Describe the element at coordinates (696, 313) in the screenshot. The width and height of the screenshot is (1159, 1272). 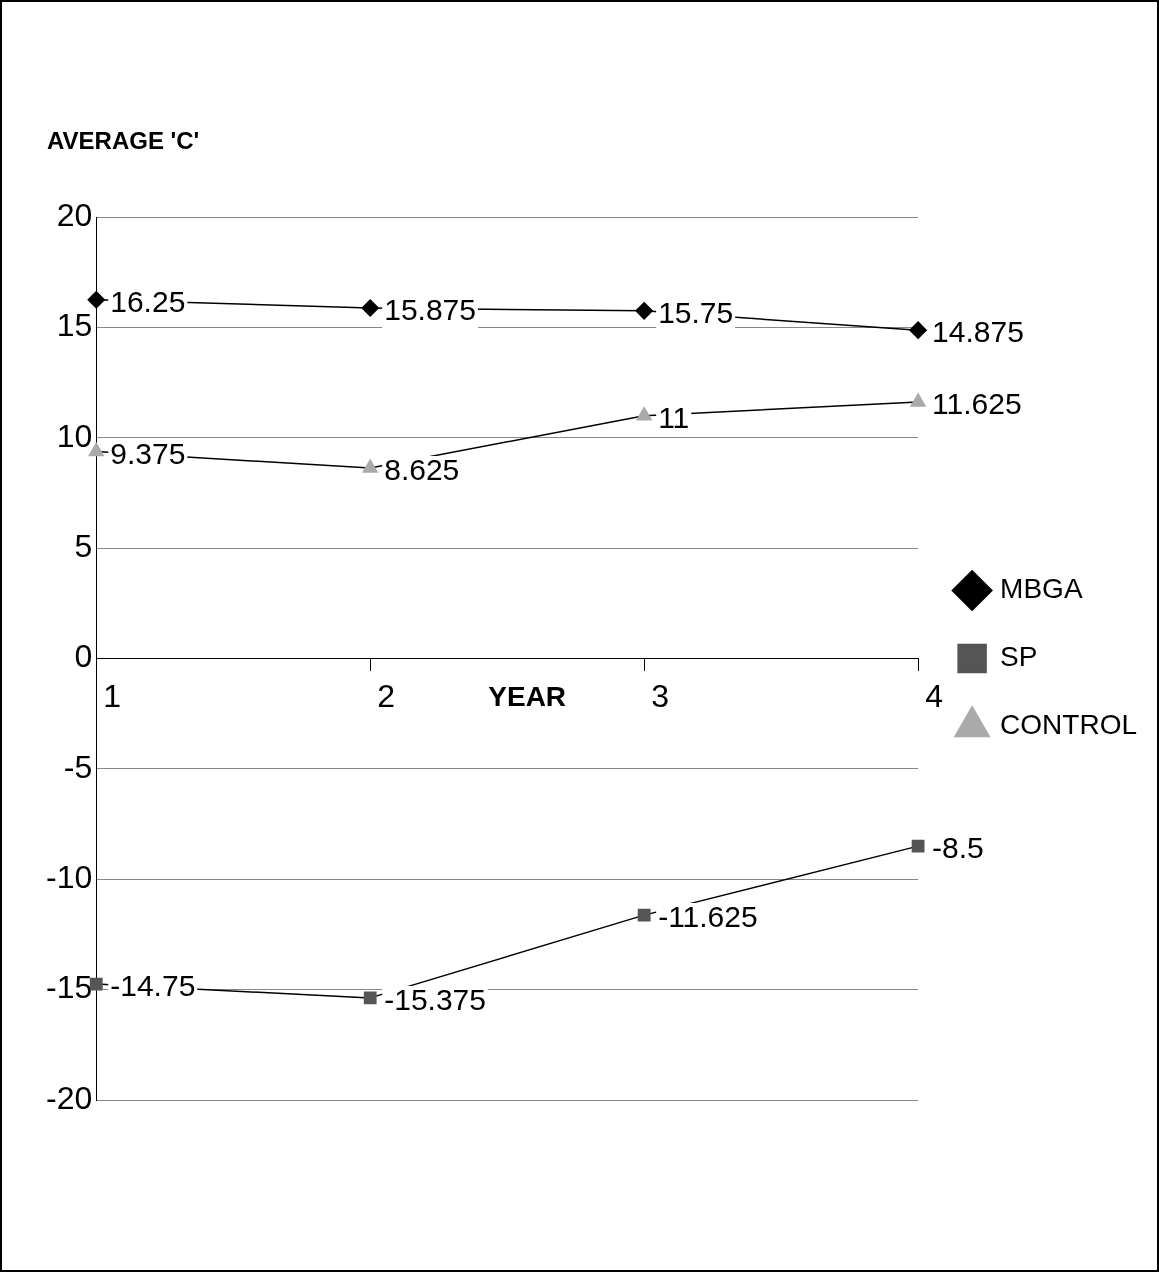
I see `data-label: 15.75` at that location.